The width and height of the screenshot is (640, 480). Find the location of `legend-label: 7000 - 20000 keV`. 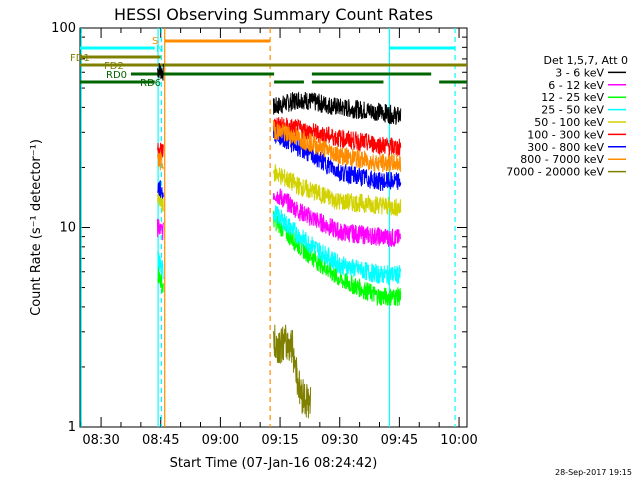

legend-label: 7000 - 20000 keV is located at coordinates (555, 172).